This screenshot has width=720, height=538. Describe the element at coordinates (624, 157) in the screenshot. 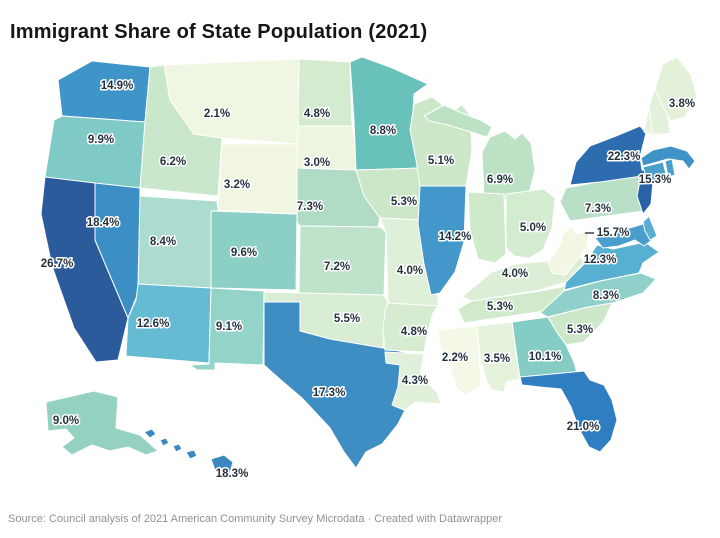

I see `value-label-ny: 22.3%` at that location.